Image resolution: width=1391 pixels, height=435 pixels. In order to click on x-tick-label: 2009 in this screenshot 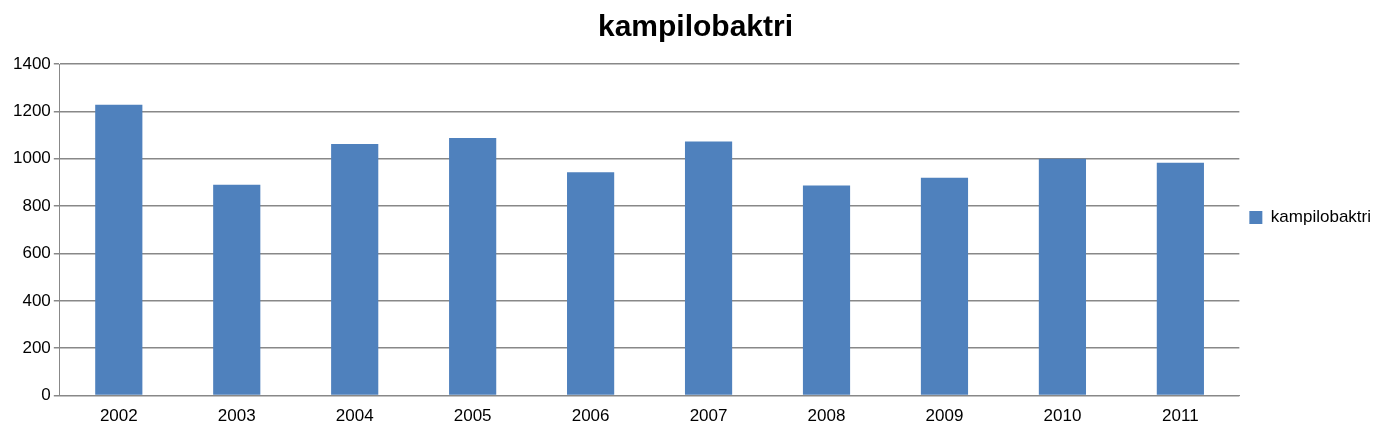, I will do `click(944, 416)`.